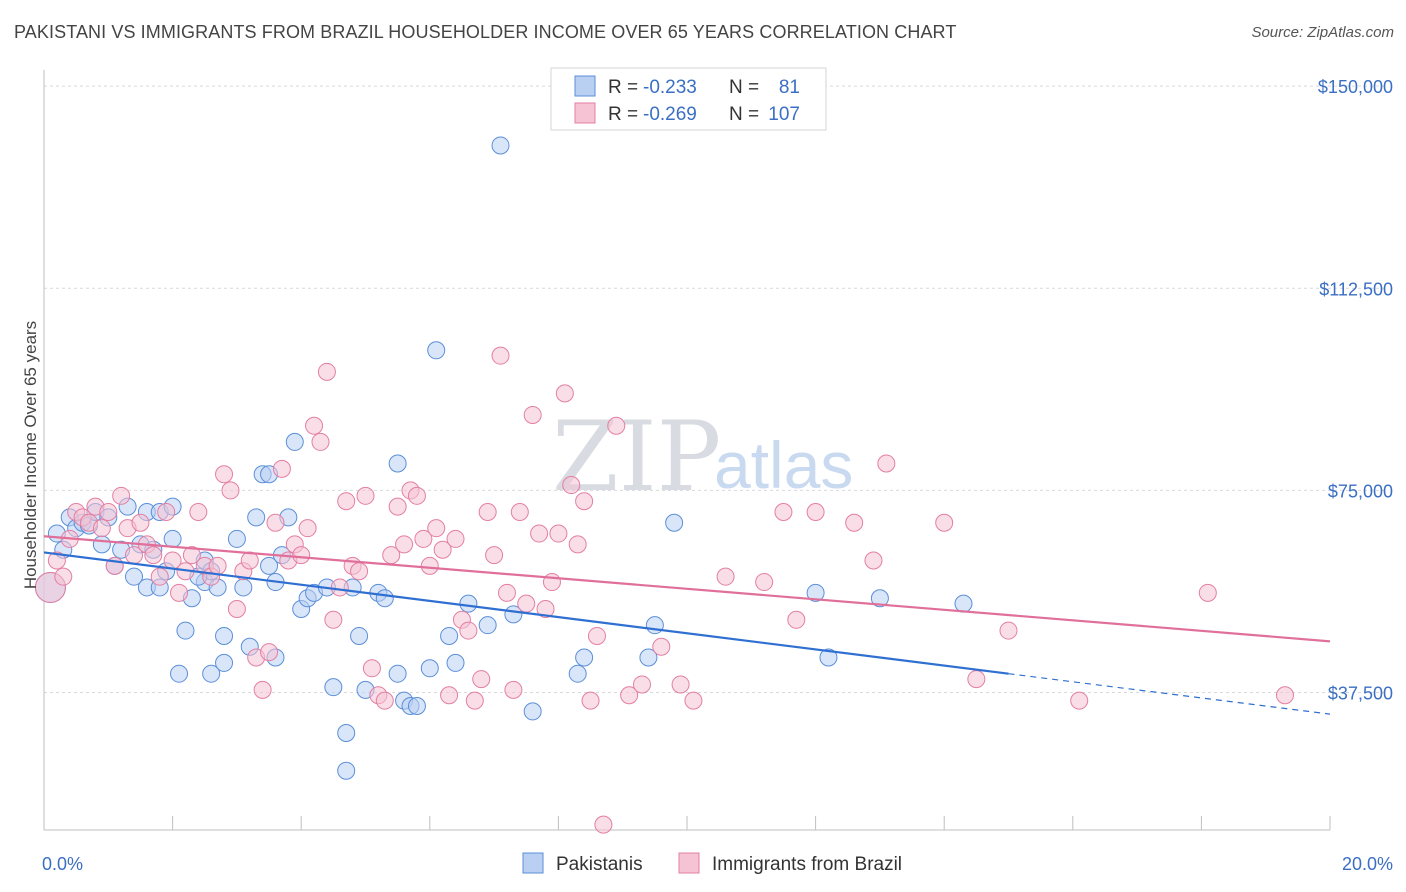 The width and height of the screenshot is (1406, 892). Describe the element at coordinates (688, 99) in the screenshot. I see `legend-top-box` at that location.